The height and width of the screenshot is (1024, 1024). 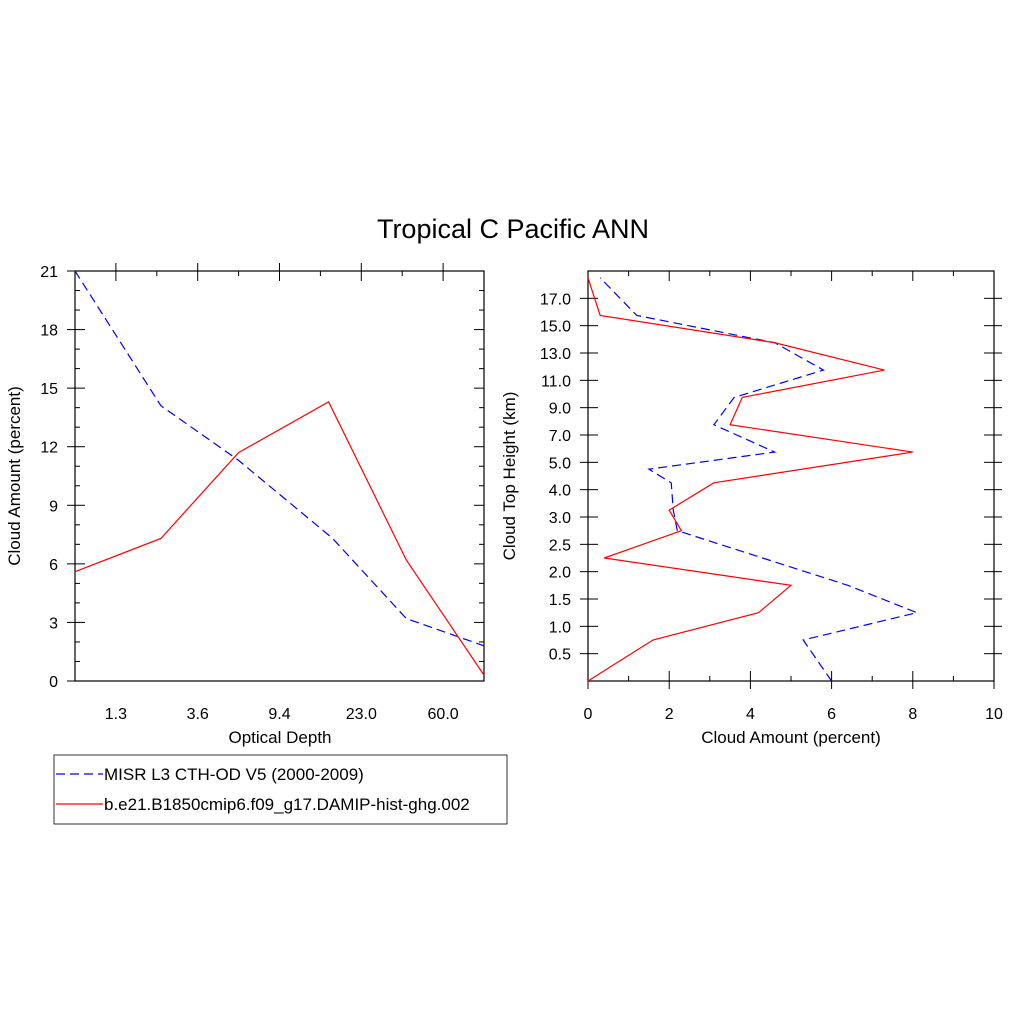 What do you see at coordinates (560, 491) in the screenshot?
I see `right-y-tick-label: 4.0` at bounding box center [560, 491].